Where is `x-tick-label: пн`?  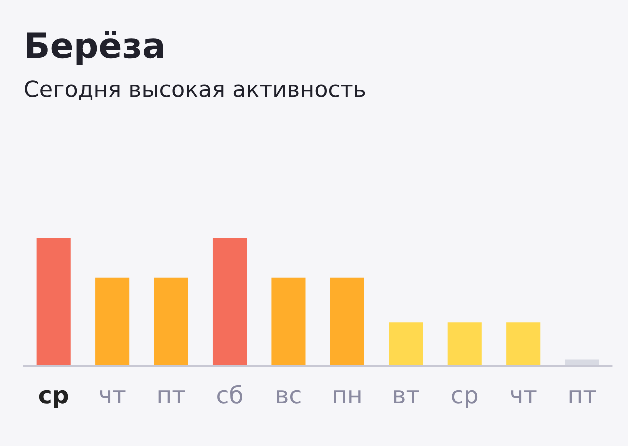
x-tick-label: пн is located at coordinates (347, 397).